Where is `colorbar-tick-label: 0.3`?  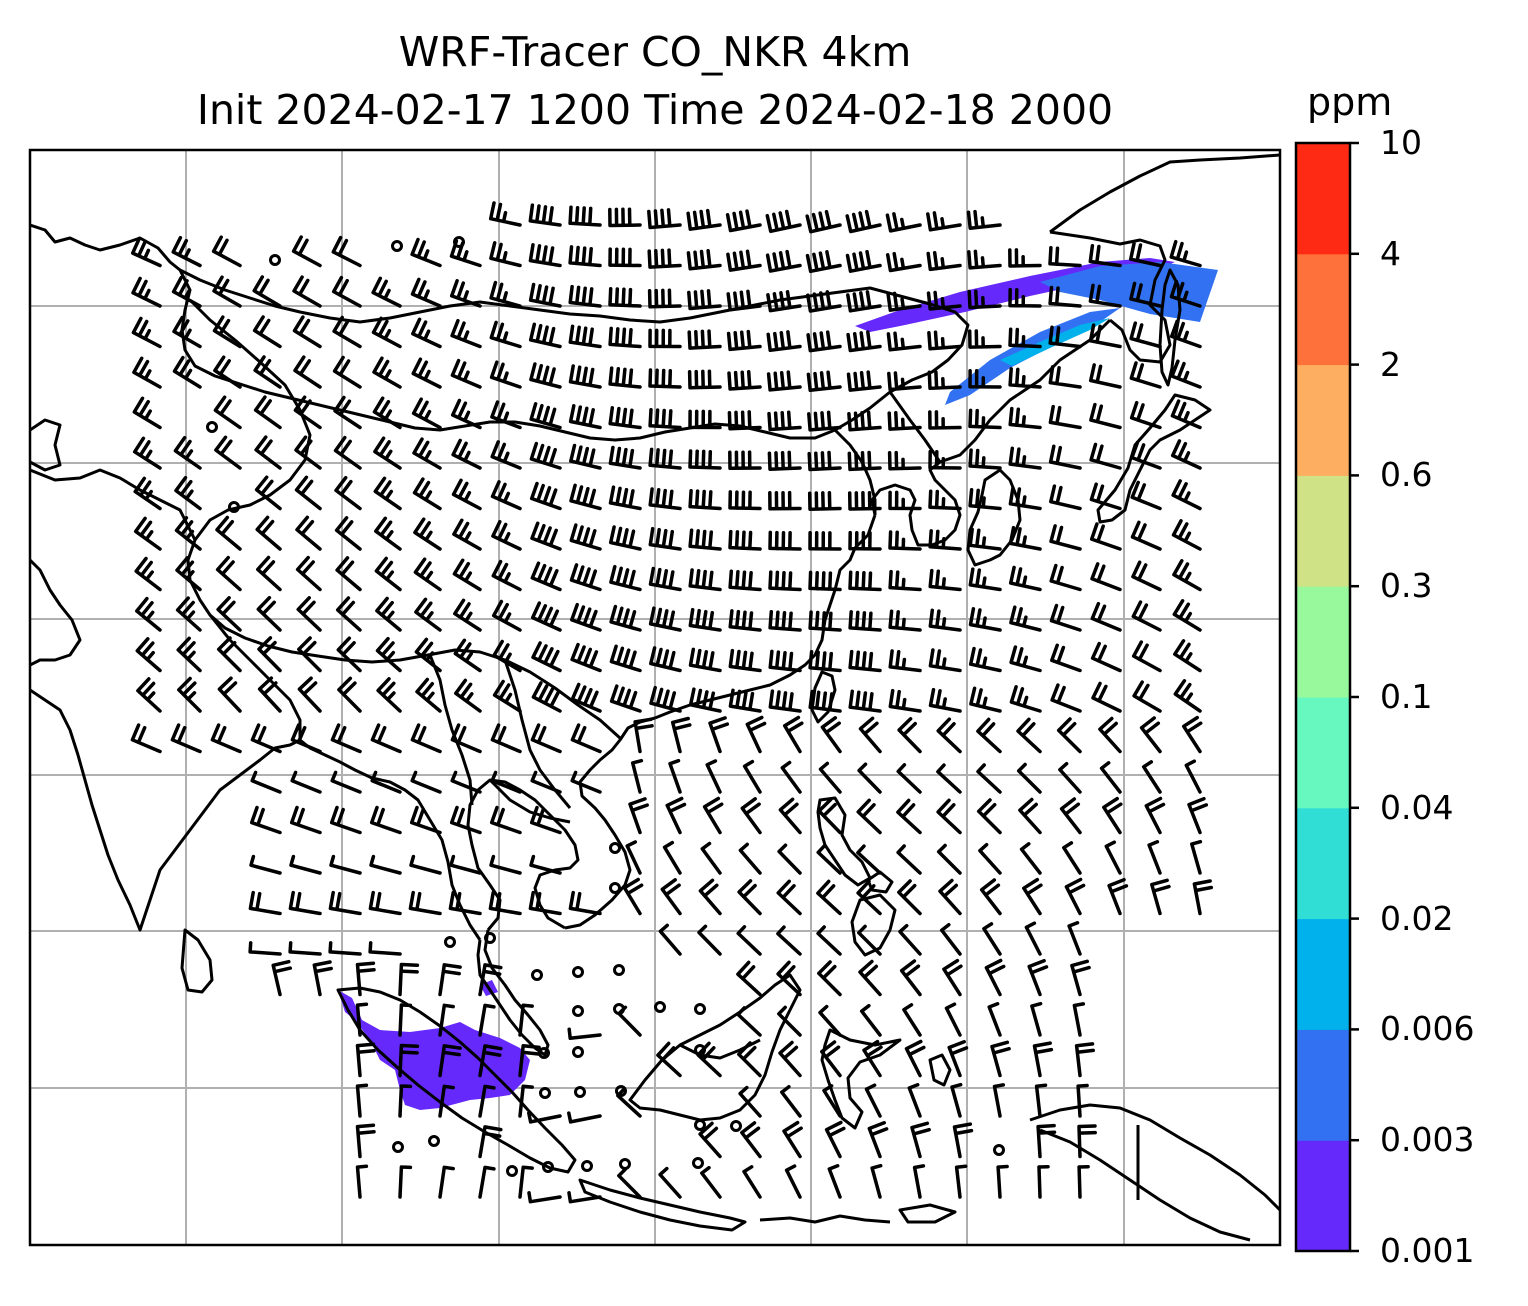 colorbar-tick-label: 0.3 is located at coordinates (1406, 586).